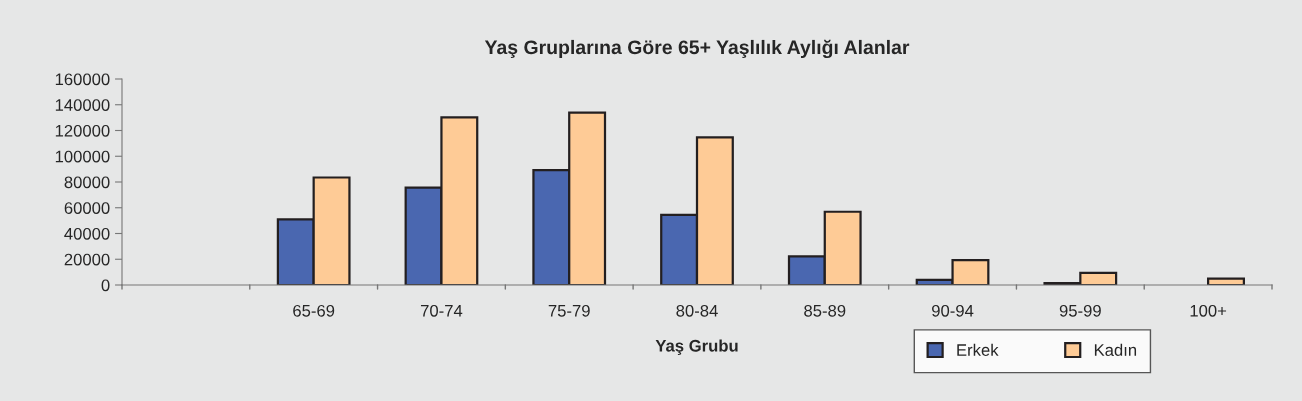 This screenshot has height=401, width=1302. Describe the element at coordinates (314, 310) in the screenshot. I see `x-tick-label: 65-69` at that location.